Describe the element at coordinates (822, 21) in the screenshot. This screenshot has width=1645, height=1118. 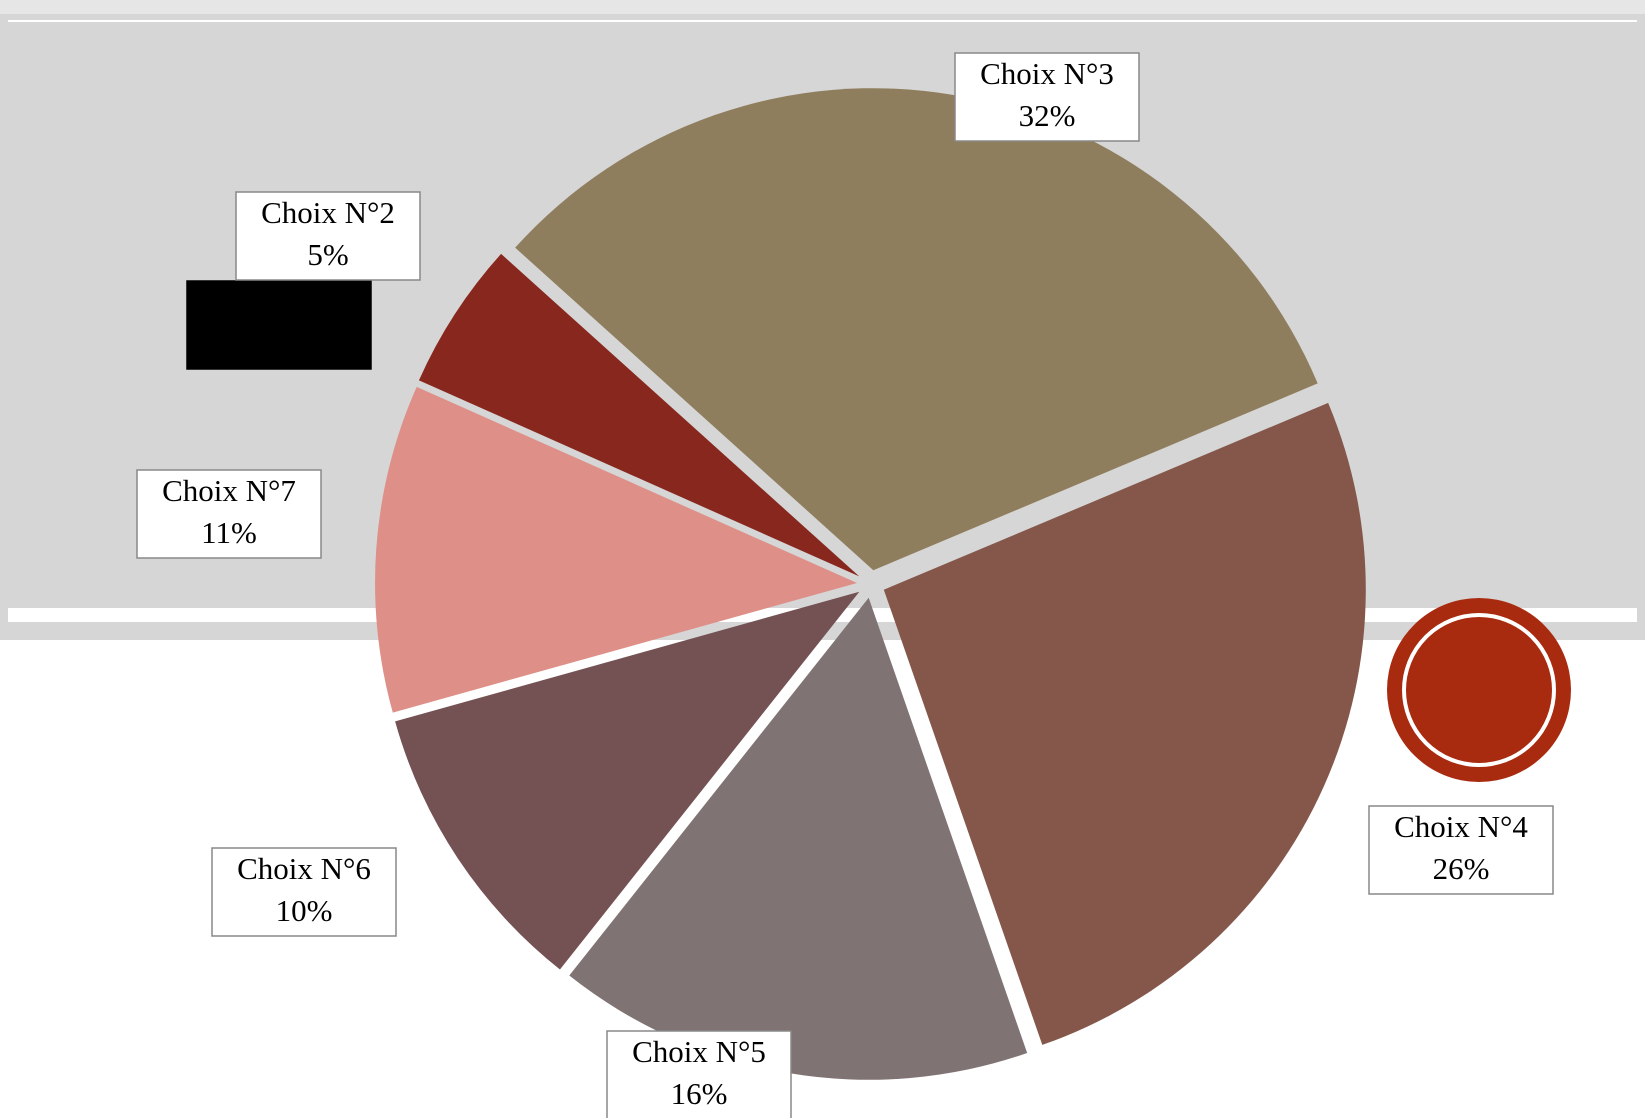
I see `band-line` at that location.